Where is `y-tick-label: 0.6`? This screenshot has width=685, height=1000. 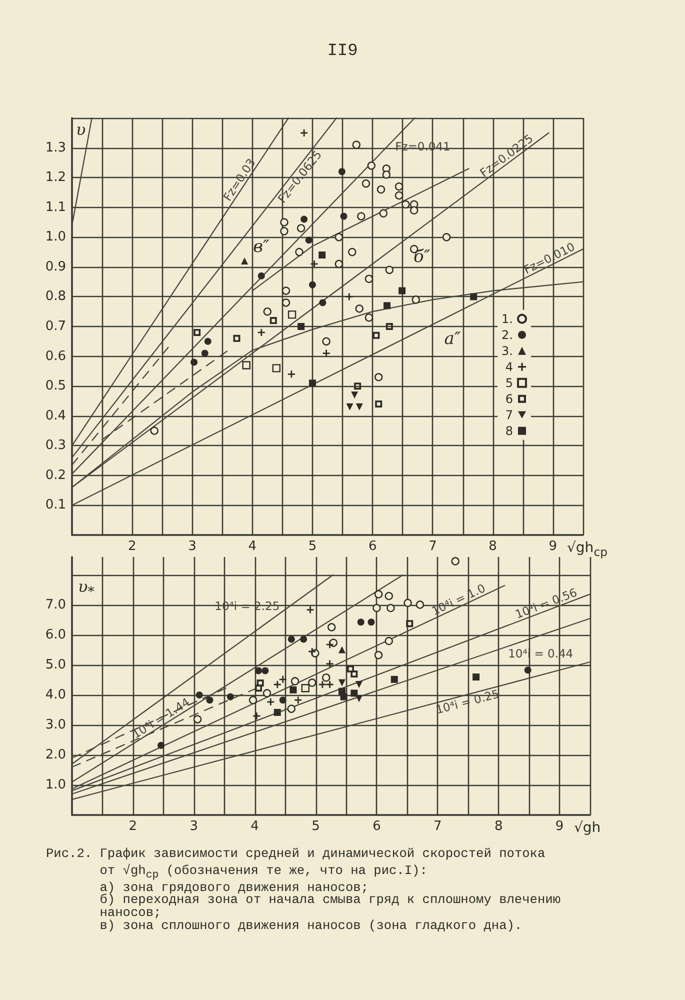 y-tick-label: 0.6 is located at coordinates (55, 356).